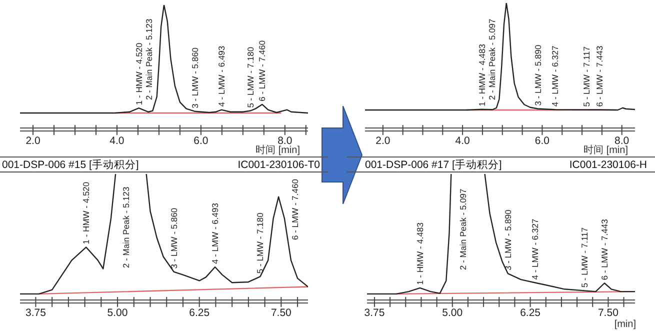  What do you see at coordinates (250, 77) in the screenshot?
I see `annotation: 5 - LMW - 7.180` at bounding box center [250, 77].